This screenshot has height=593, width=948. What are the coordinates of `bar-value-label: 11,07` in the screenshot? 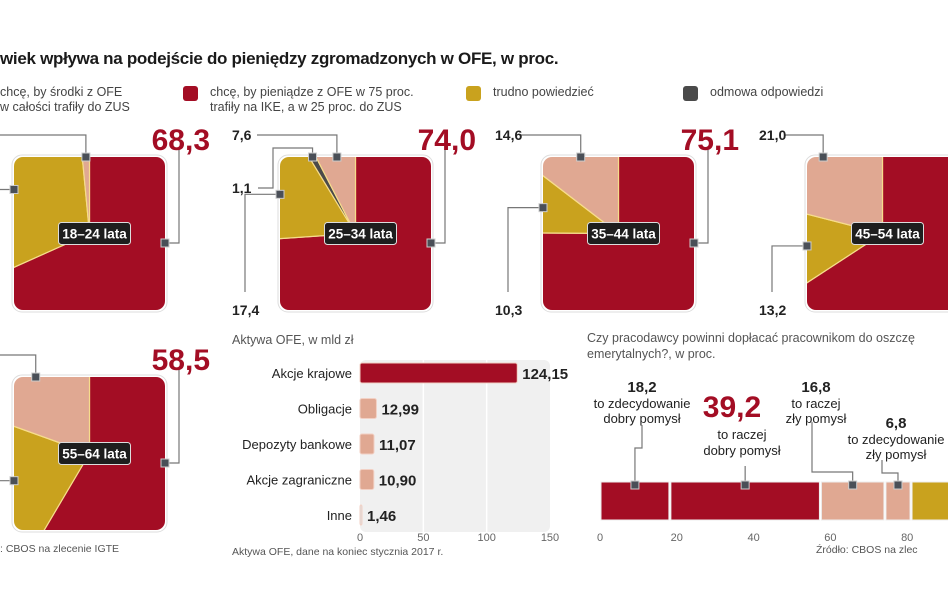 It's located at (397, 445).